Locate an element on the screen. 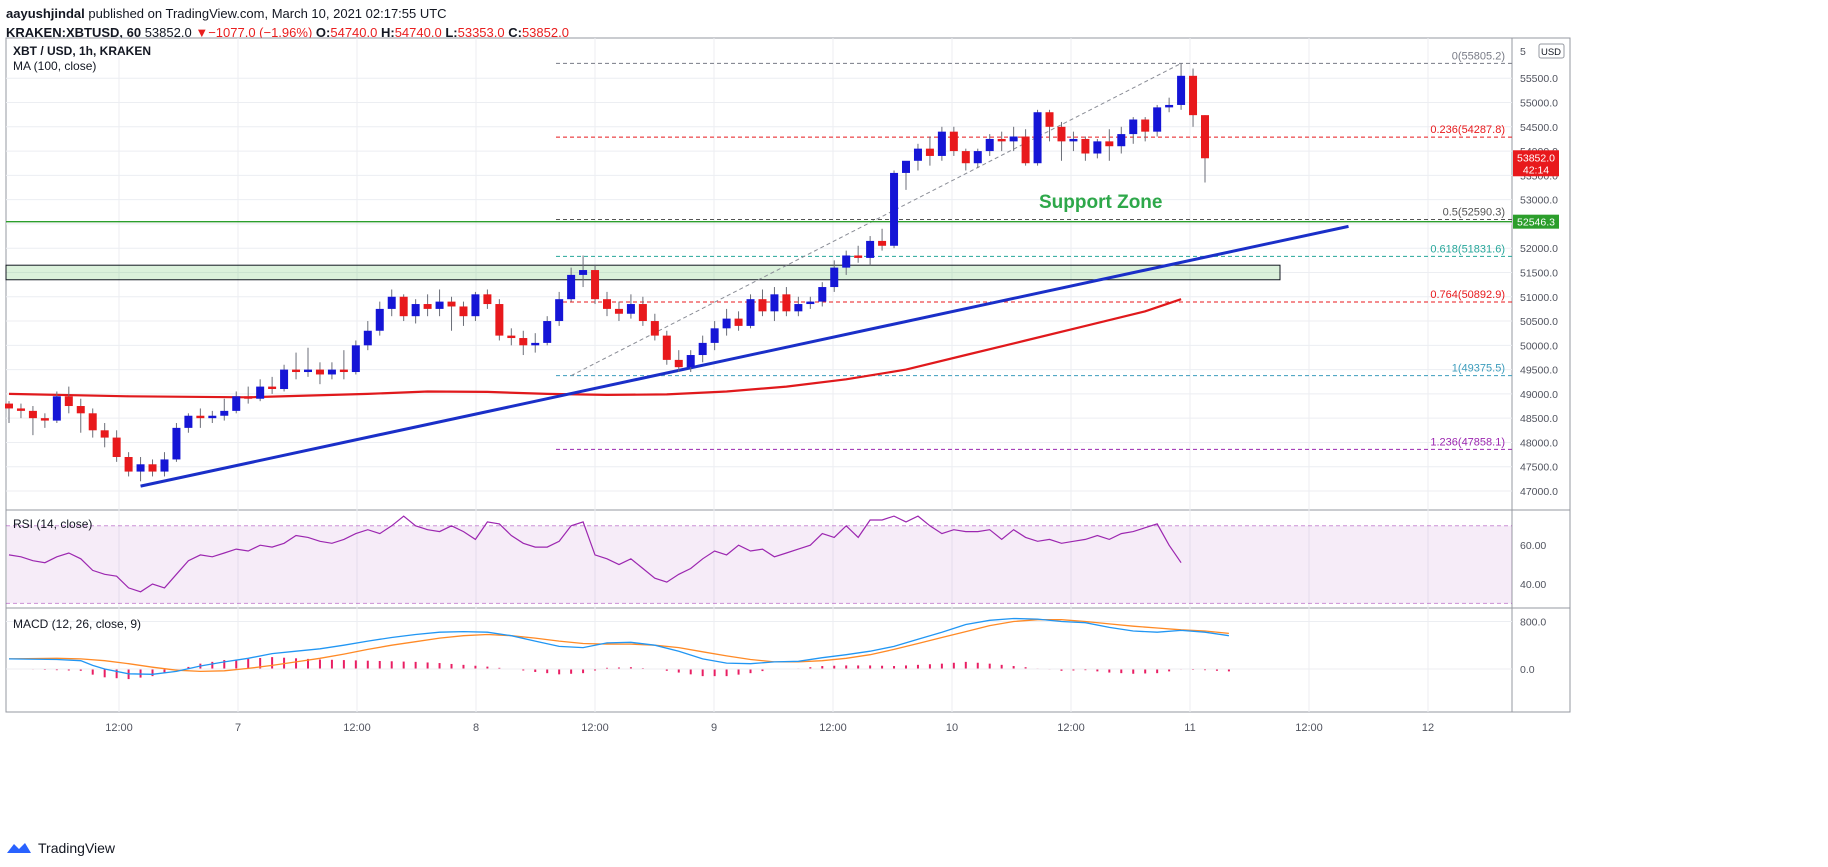 The width and height of the screenshot is (1828, 867). y-tick-label: 55000.0 is located at coordinates (1539, 104).